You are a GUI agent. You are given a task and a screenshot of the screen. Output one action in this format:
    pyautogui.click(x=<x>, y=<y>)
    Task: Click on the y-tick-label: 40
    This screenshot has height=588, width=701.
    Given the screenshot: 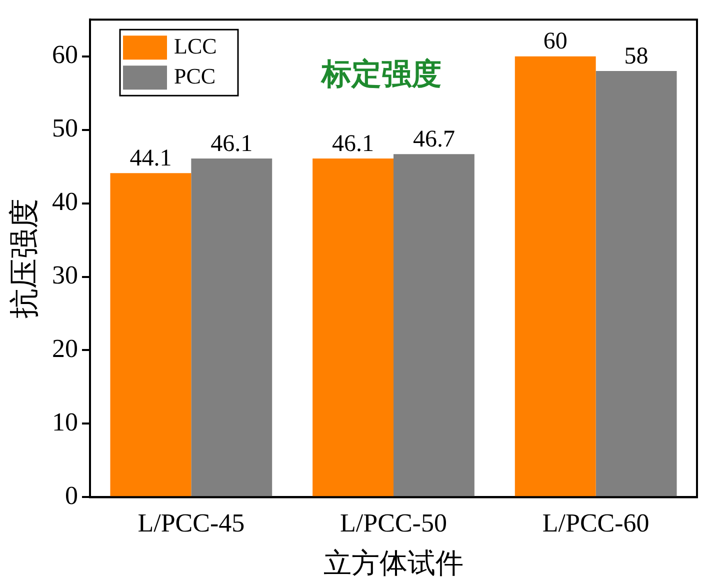 What is the action you would take?
    pyautogui.click(x=65, y=201)
    